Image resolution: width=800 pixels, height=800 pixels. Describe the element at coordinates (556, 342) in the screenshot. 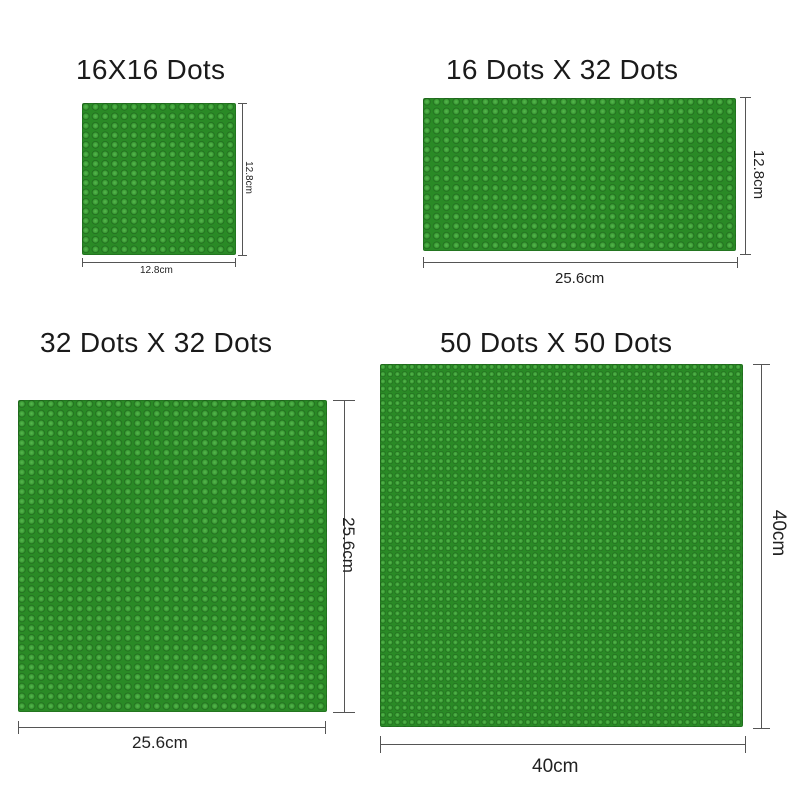

I see `plate-title-50x50: 50 Dots X 50 Dots` at that location.